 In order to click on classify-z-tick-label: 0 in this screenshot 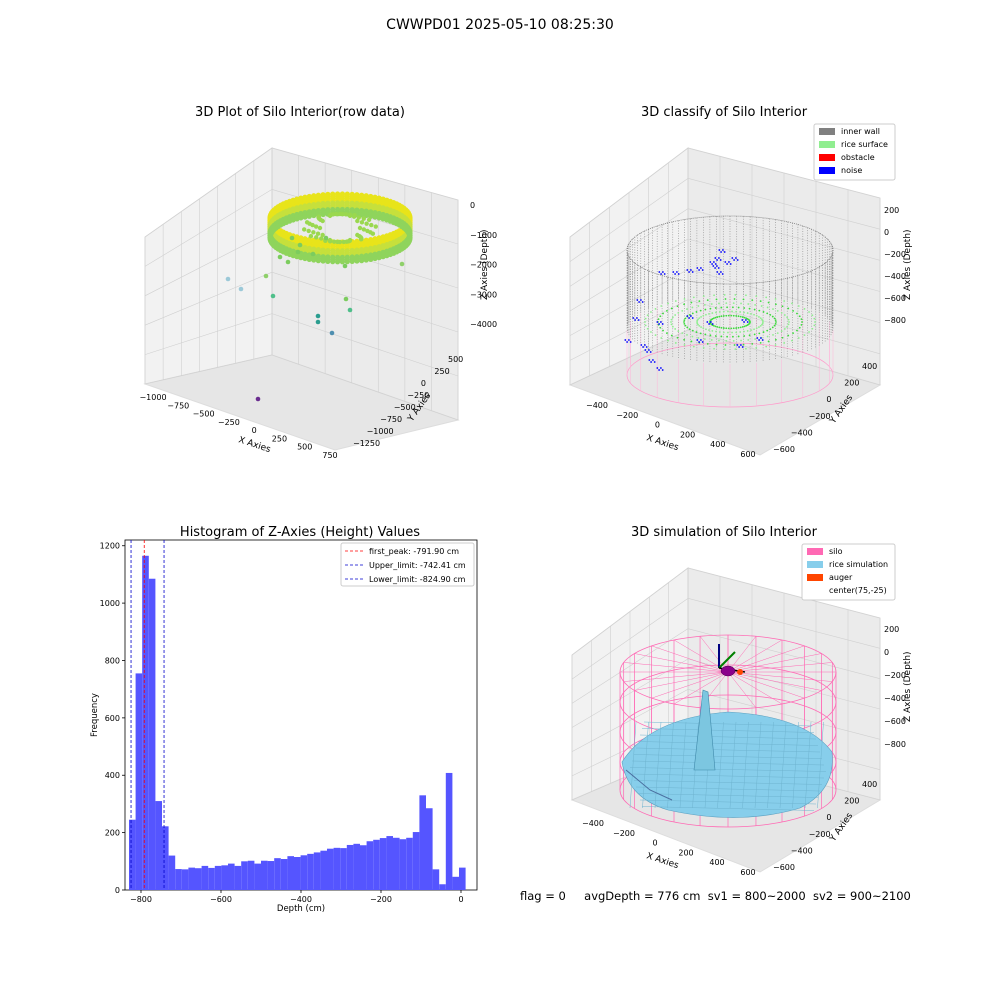, I will do `click(886, 232)`.